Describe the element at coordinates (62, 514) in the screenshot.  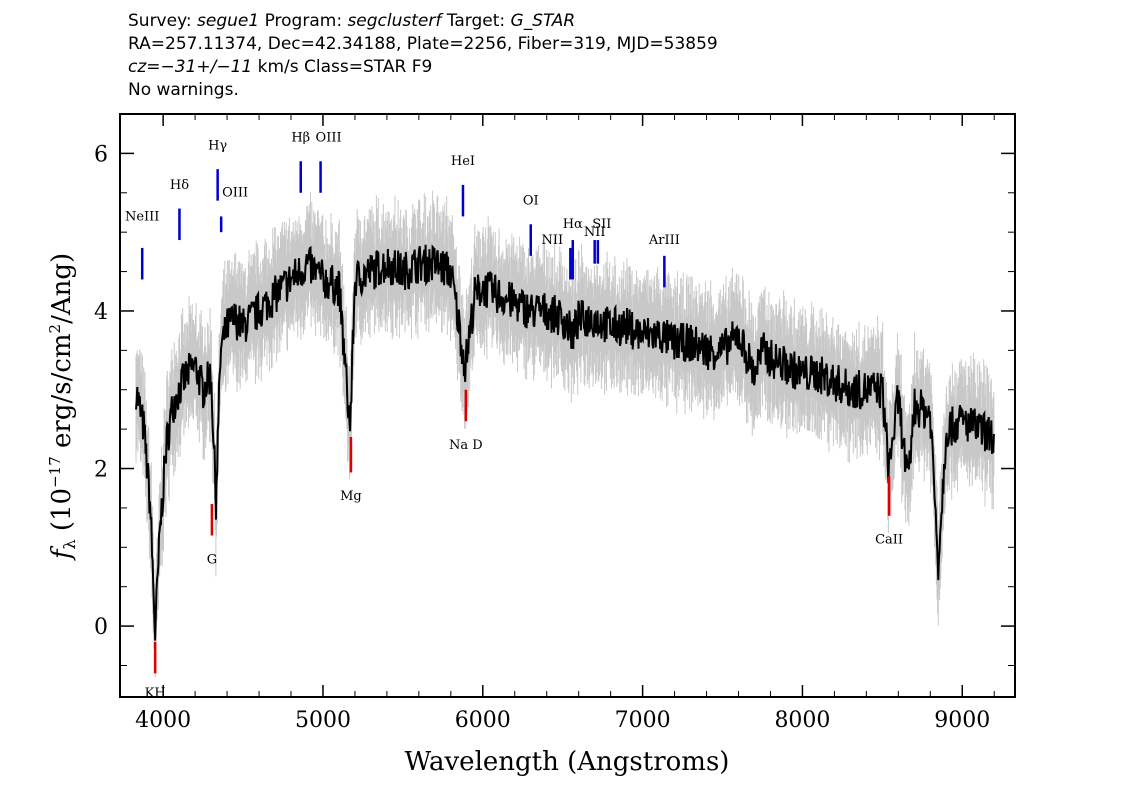
I see `y-label-prefix: (10` at that location.